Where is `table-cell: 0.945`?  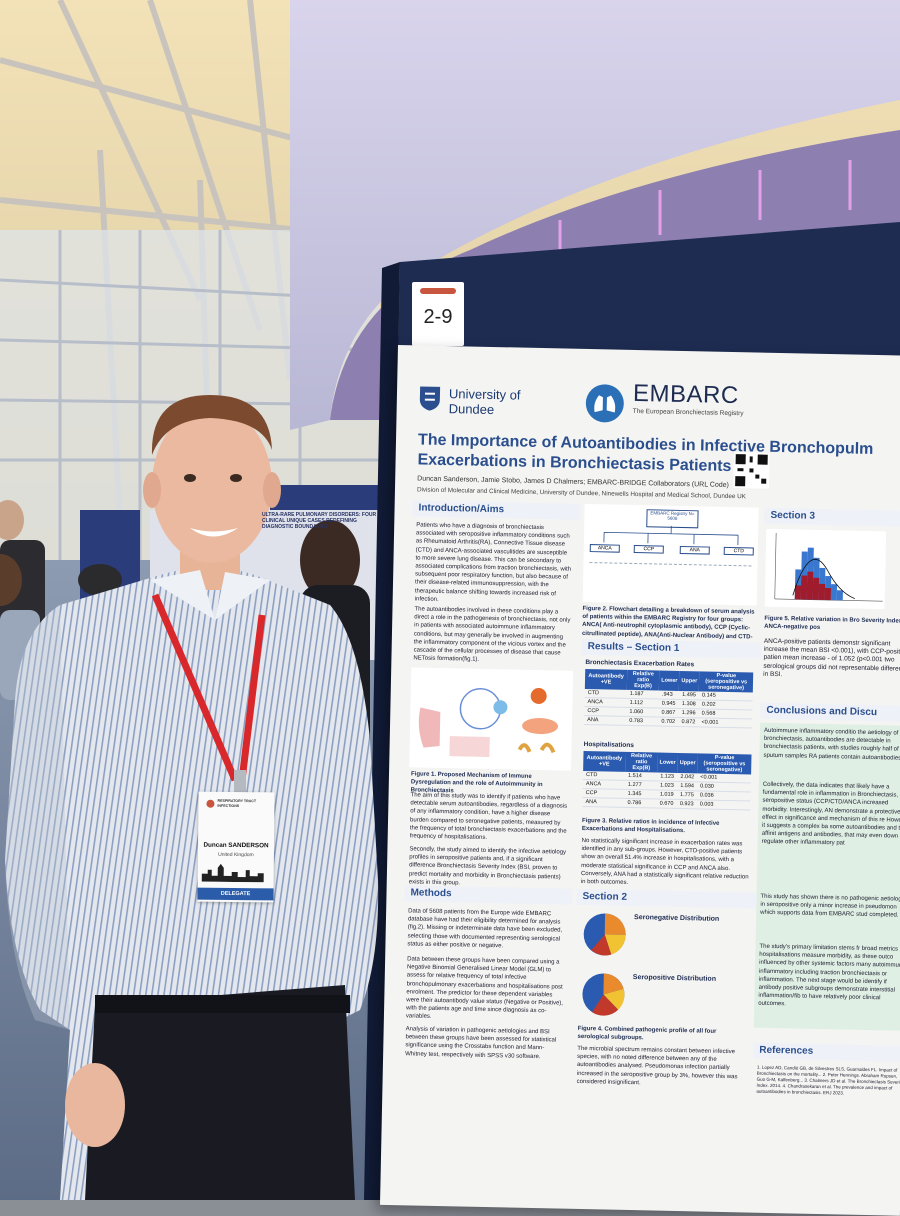
table-cell: 0.945 is located at coordinates (669, 704).